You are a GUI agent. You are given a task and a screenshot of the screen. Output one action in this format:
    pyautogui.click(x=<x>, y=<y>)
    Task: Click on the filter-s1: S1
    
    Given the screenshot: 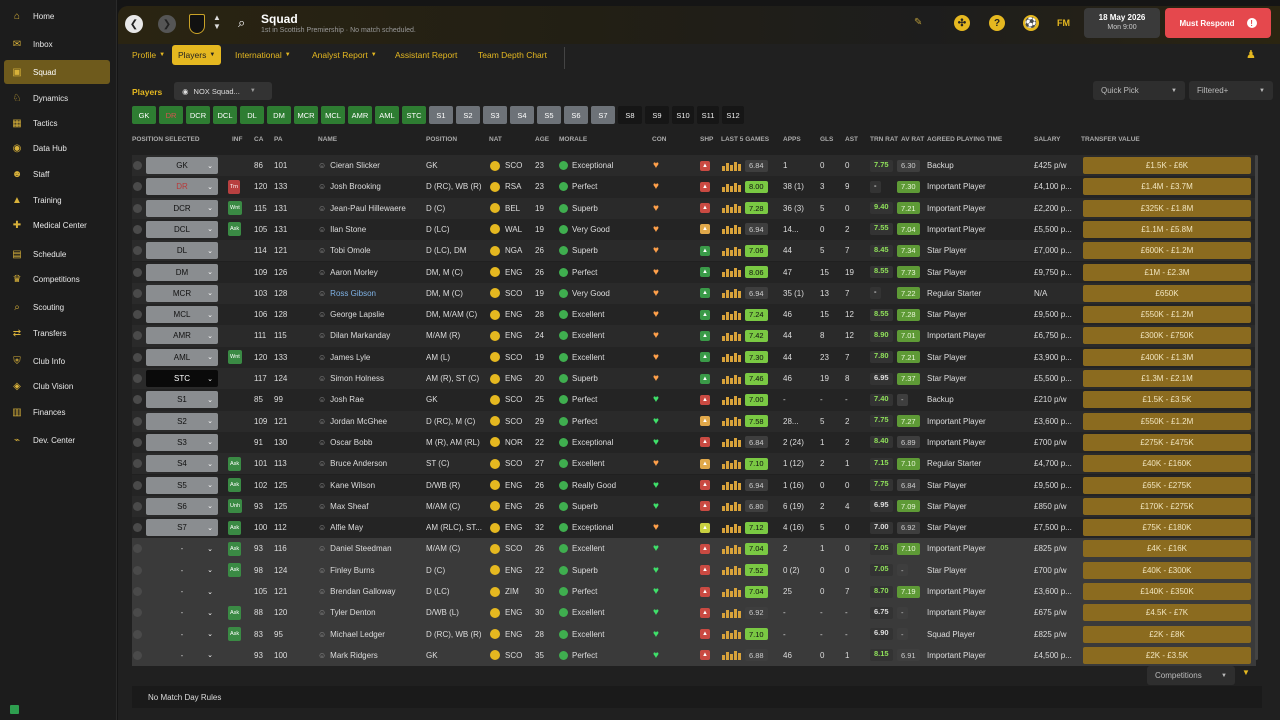 What is the action you would take?
    pyautogui.click(x=441, y=115)
    